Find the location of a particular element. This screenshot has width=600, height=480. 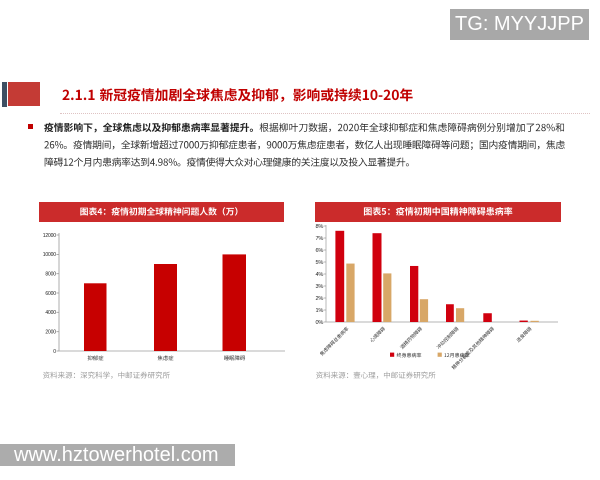

svg-text: 7% is located at coordinates (320, 239).